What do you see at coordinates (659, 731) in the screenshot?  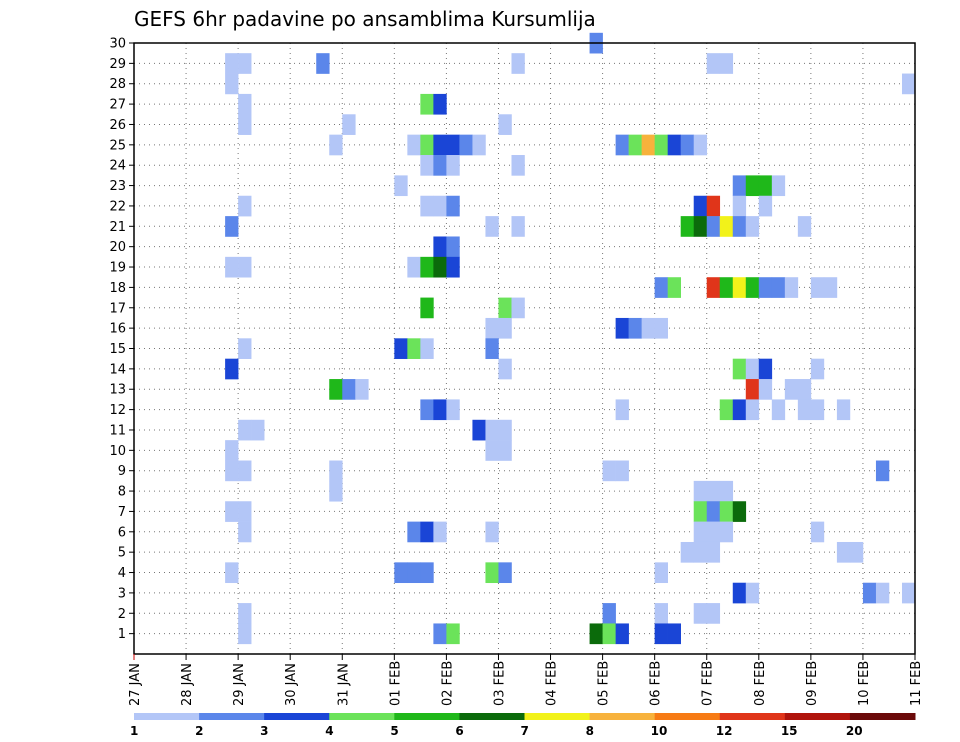 I see `colorbar-label: 10` at bounding box center [659, 731].